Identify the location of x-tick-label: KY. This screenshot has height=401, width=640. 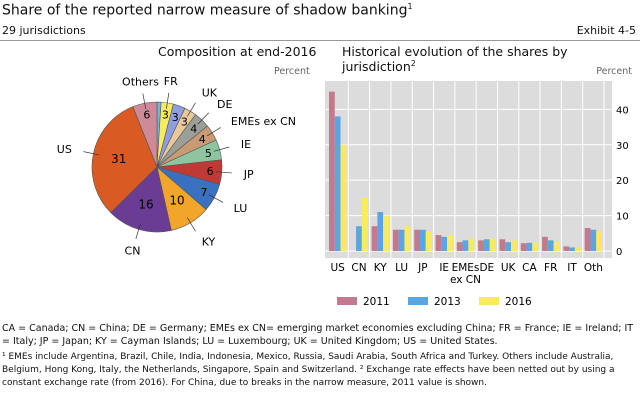
(381, 268).